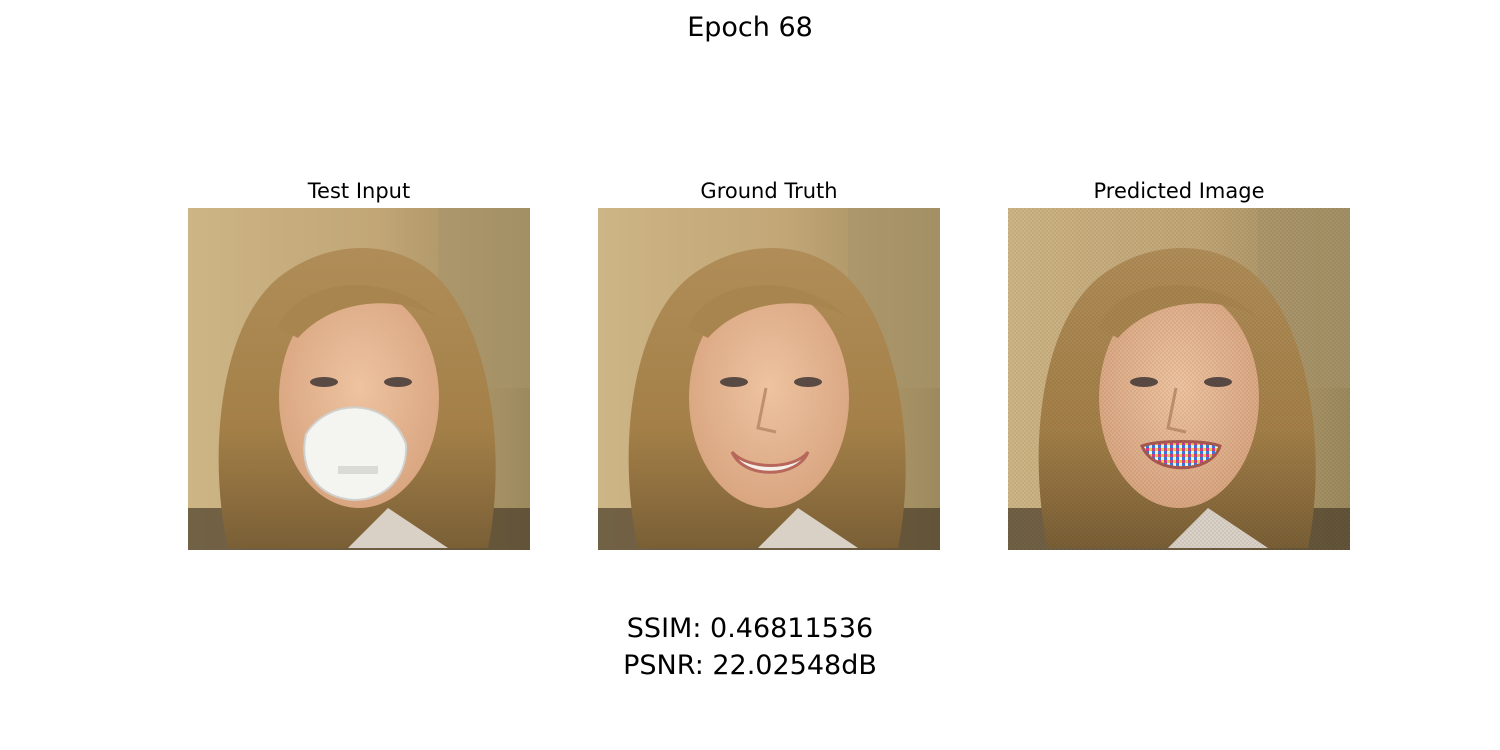 This screenshot has width=1500, height=750. Describe the element at coordinates (750, 27) in the screenshot. I see `figure-title: Epoch 68` at that location.